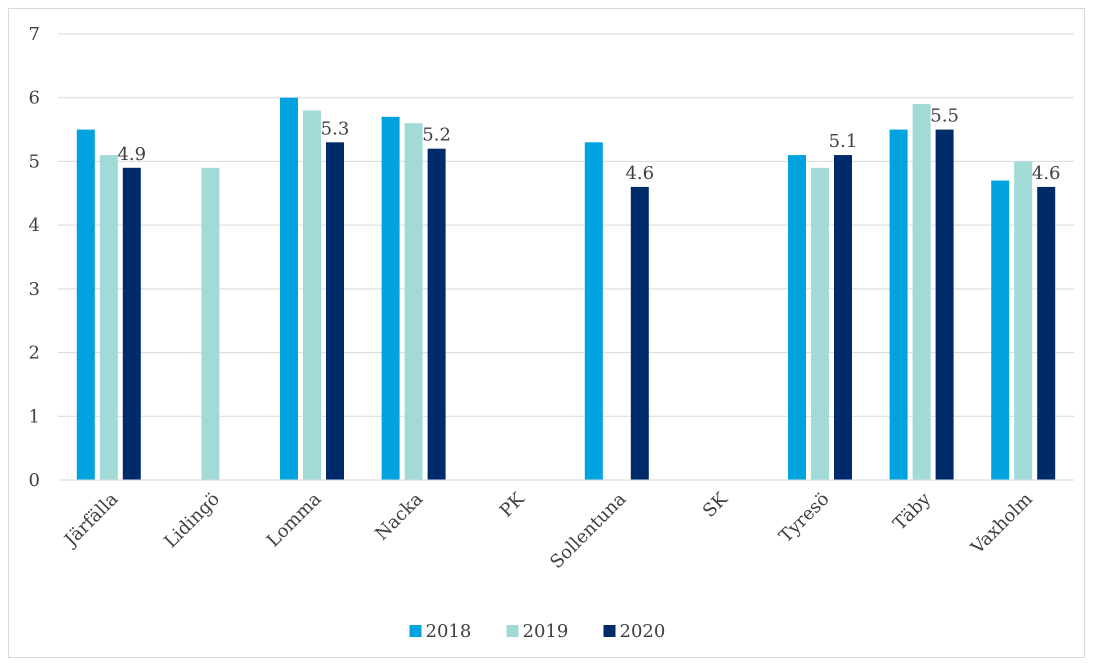 This screenshot has height=666, width=1094. What do you see at coordinates (912, 511) in the screenshot?
I see `x-tick-label: Täby` at bounding box center [912, 511].